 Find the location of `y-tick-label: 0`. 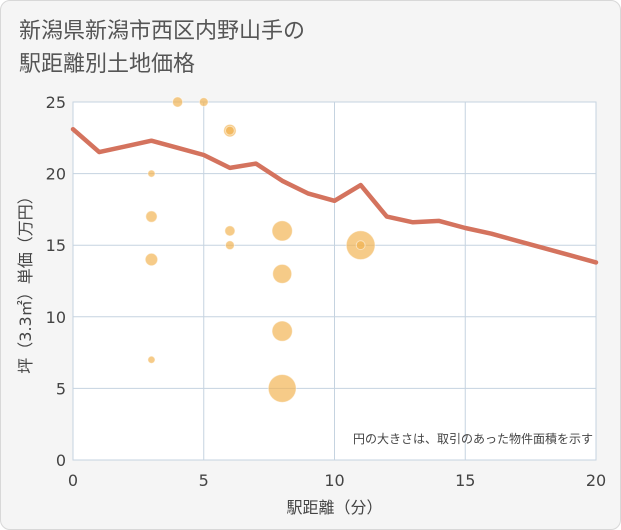

y-tick-label: 0 is located at coordinates (61, 460).